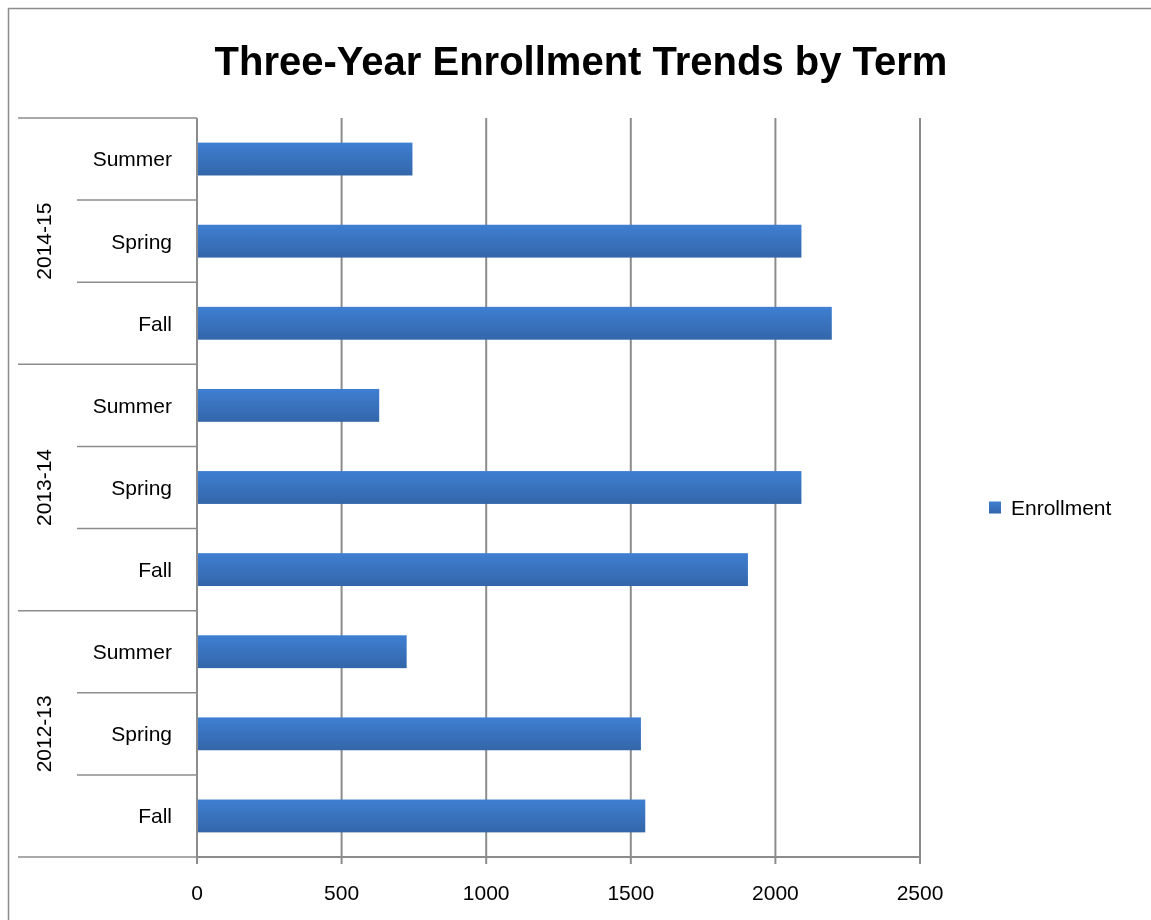  What do you see at coordinates (342, 892) in the screenshot?
I see `x-tick-label: 500` at bounding box center [342, 892].